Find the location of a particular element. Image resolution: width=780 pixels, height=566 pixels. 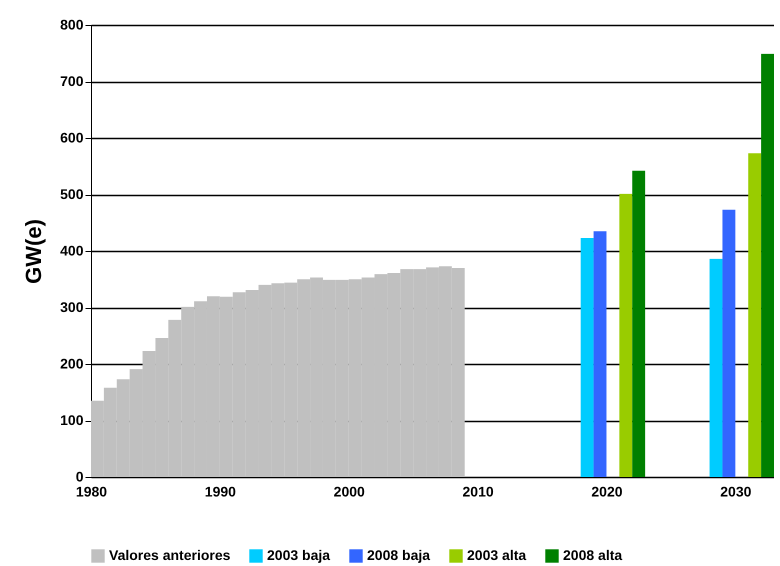

legend-label: 2003 alta is located at coordinates (496, 555).